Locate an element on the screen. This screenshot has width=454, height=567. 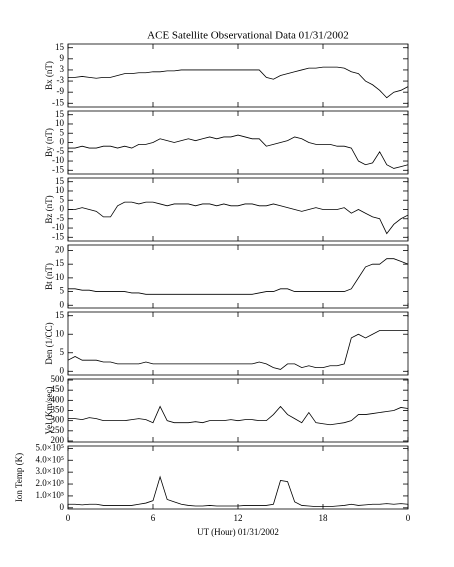
x-tick-label: 12 is located at coordinates (238, 518).